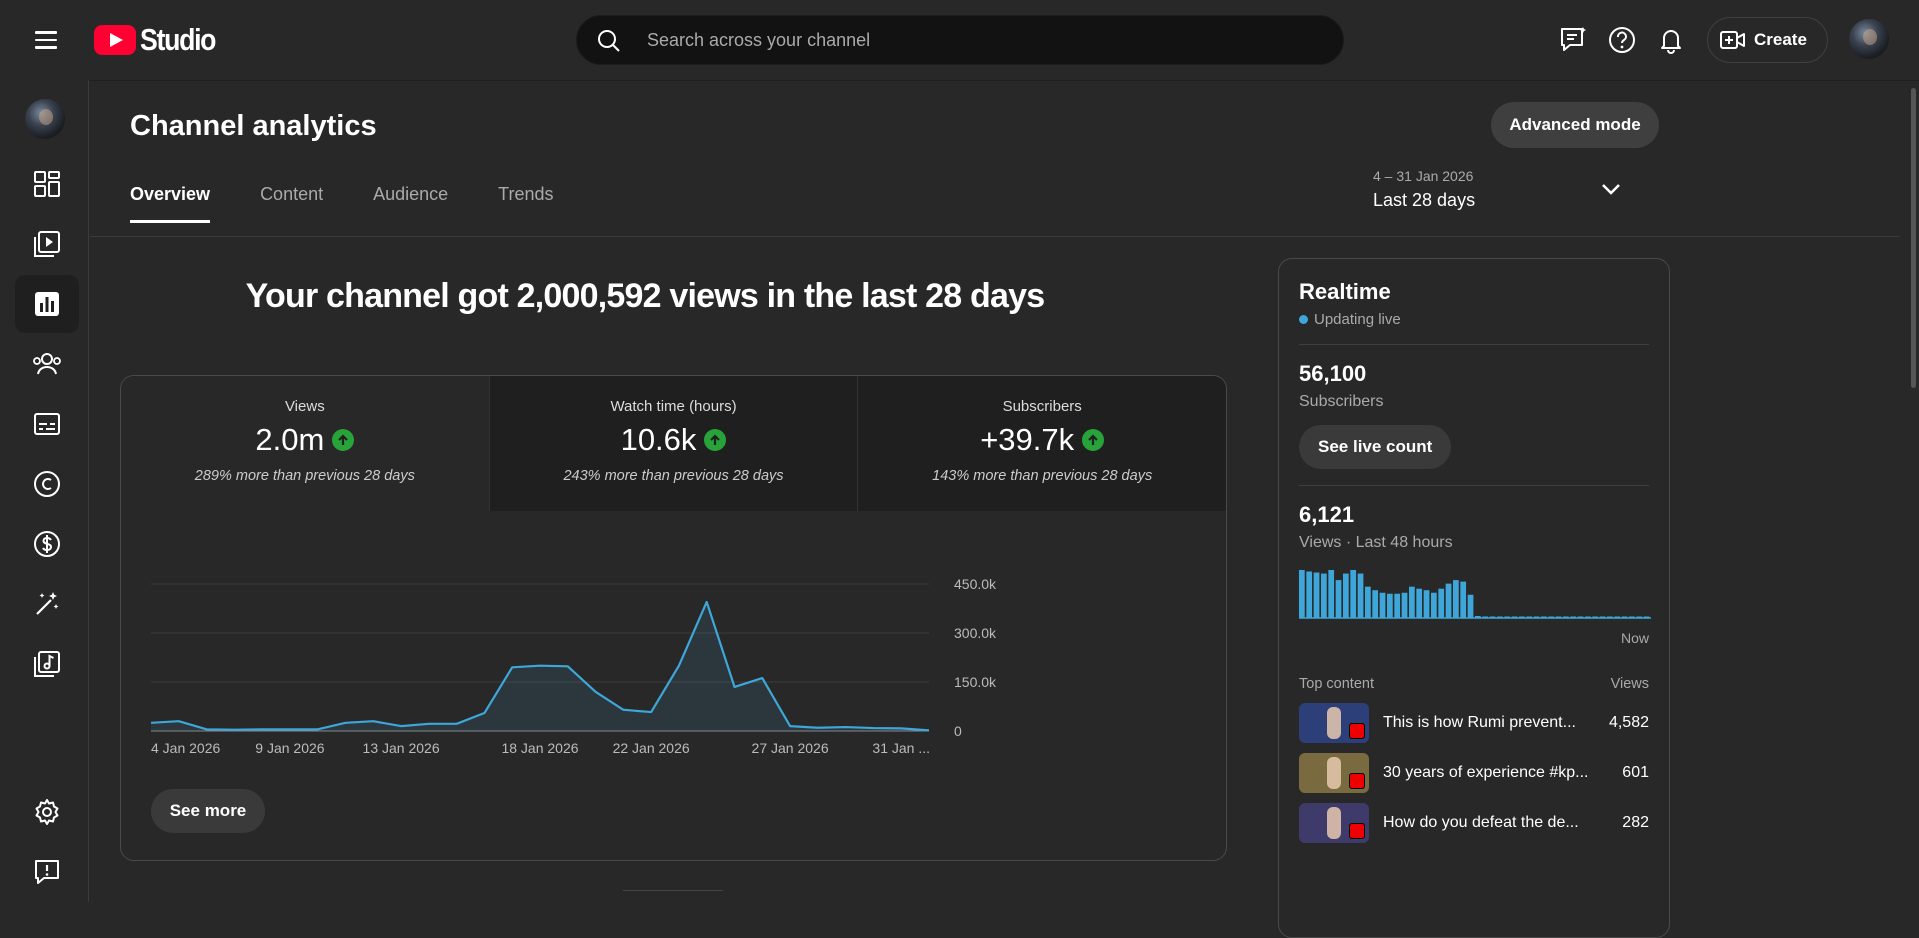 The width and height of the screenshot is (1919, 938). I want to click on analytics-tabs: Overview Content Audience Trends, so click(342, 203).